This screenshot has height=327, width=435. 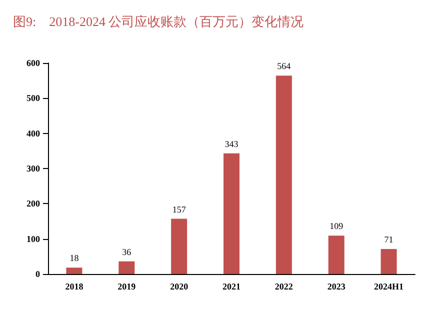 I want to click on y-tick-label: 100, so click(x=33, y=239).